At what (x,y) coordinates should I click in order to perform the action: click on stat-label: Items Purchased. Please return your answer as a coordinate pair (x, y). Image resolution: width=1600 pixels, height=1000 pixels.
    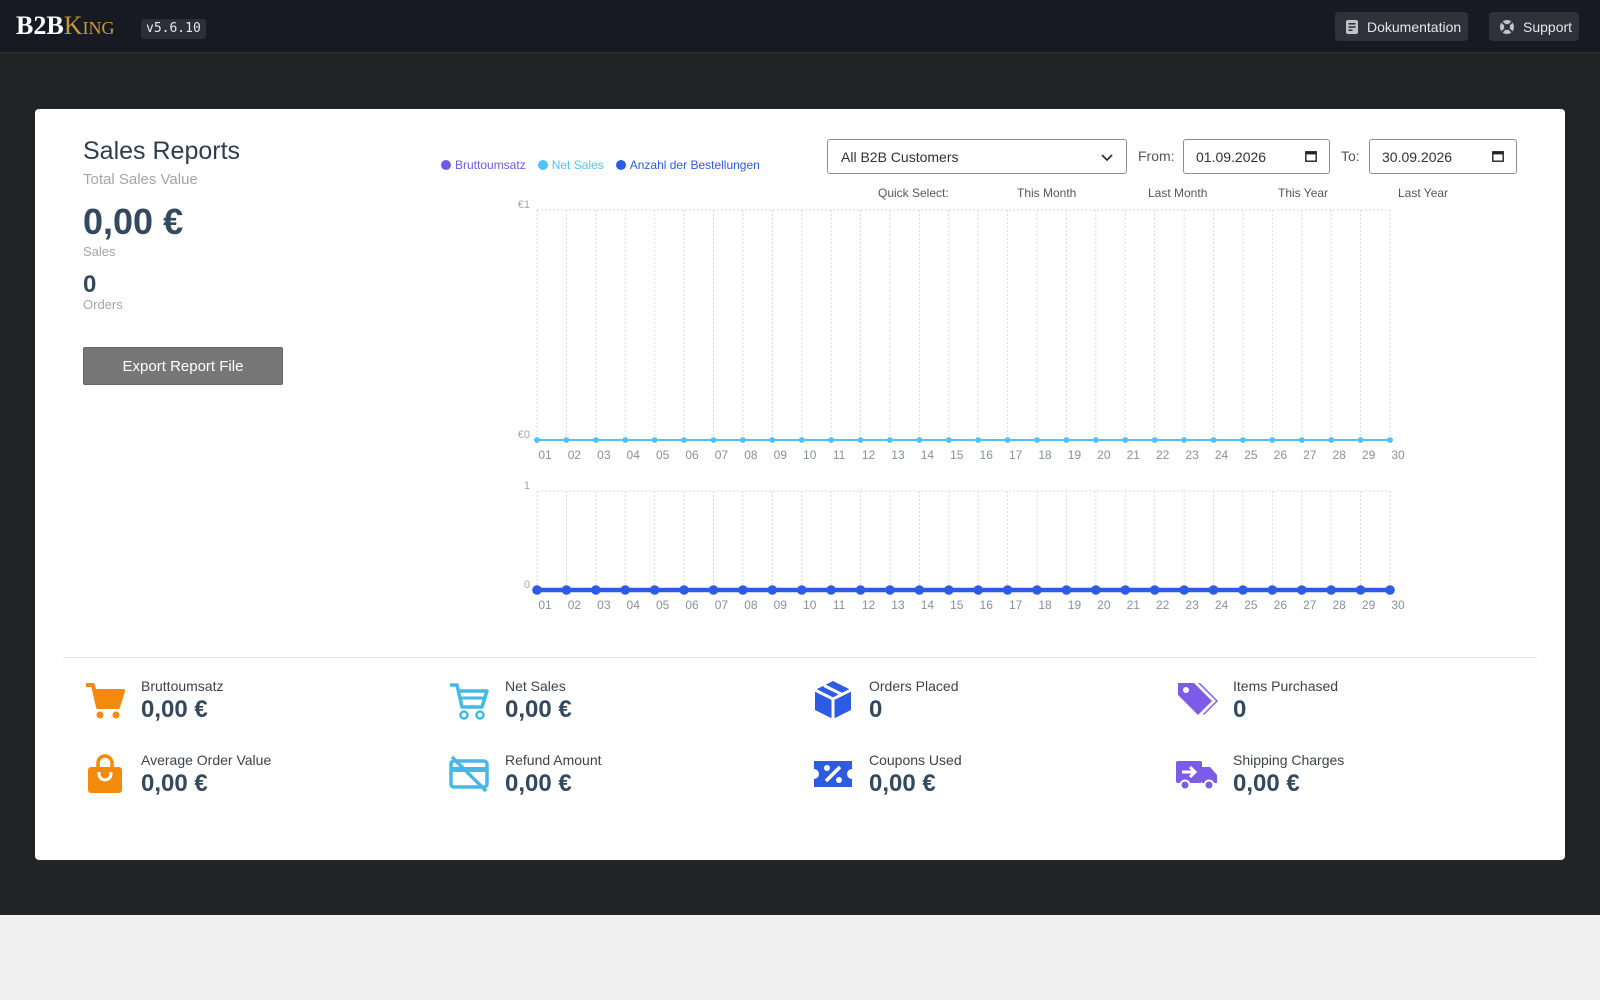
    Looking at the image, I should click on (1286, 686).